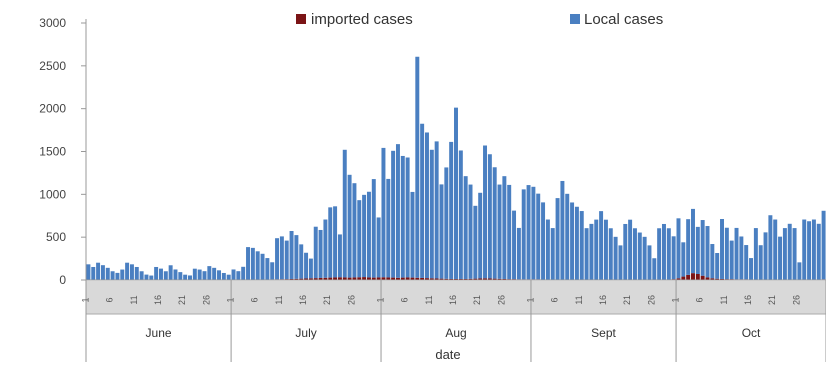  Describe the element at coordinates (447, 354) in the screenshot. I see `x-axis-title: date` at that location.